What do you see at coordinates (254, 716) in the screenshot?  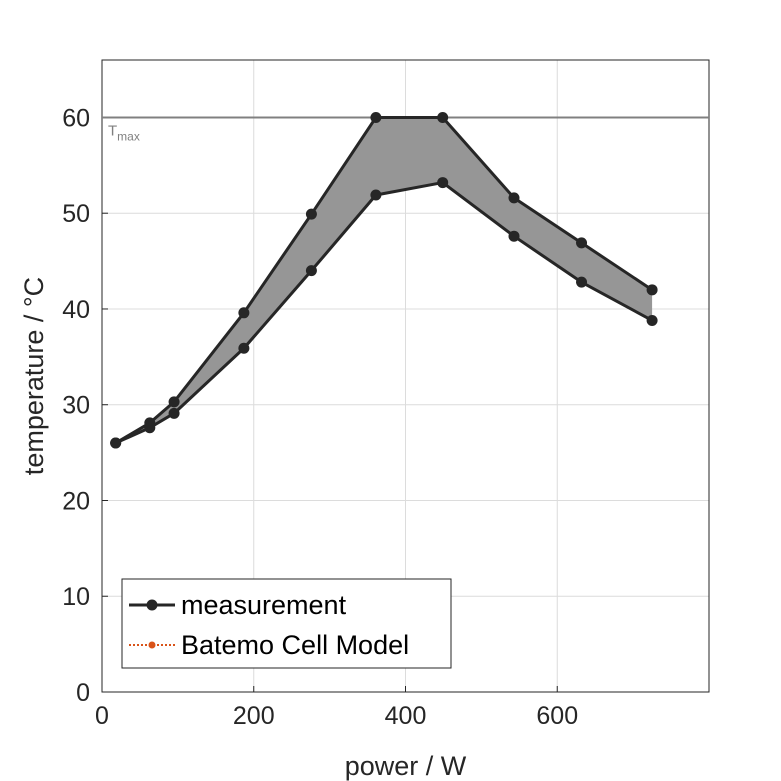 I see `x-tick-label: 200` at bounding box center [254, 716].